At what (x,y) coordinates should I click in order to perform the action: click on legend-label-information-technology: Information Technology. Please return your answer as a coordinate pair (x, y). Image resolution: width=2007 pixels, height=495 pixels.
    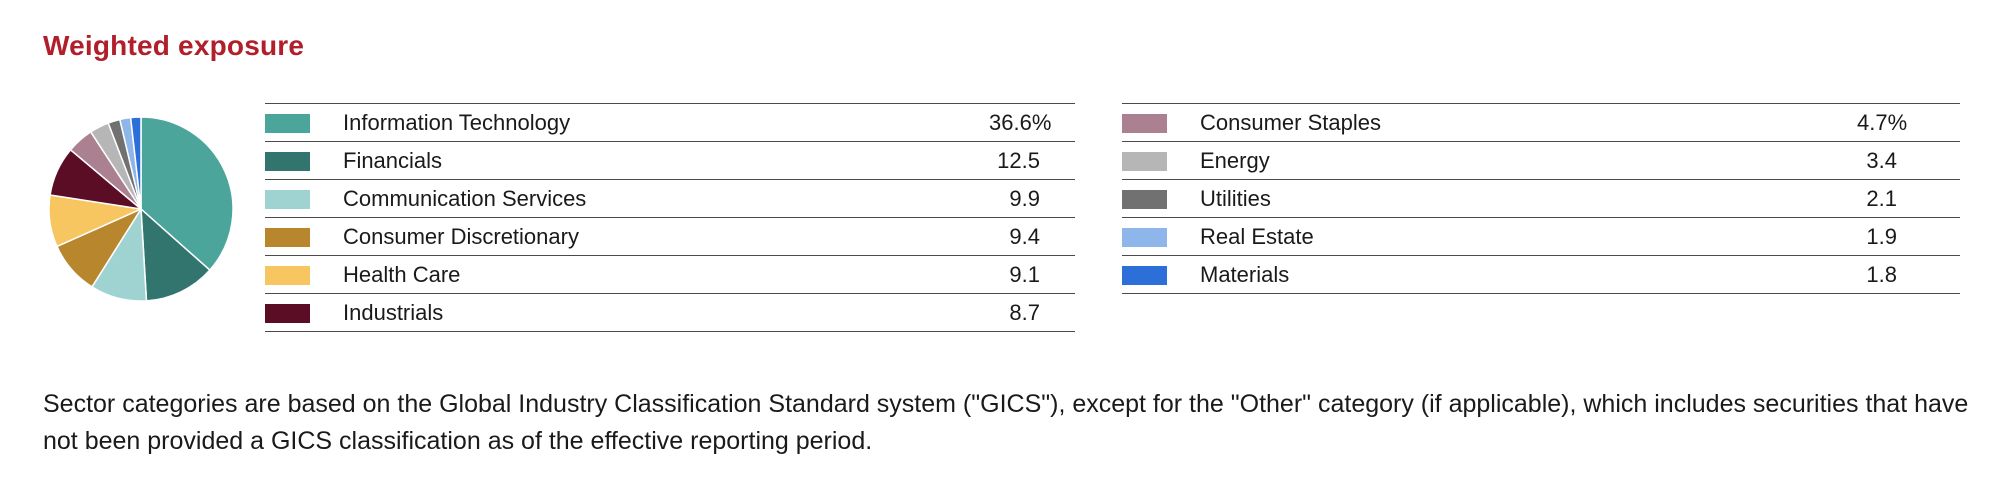
    Looking at the image, I should click on (457, 122).